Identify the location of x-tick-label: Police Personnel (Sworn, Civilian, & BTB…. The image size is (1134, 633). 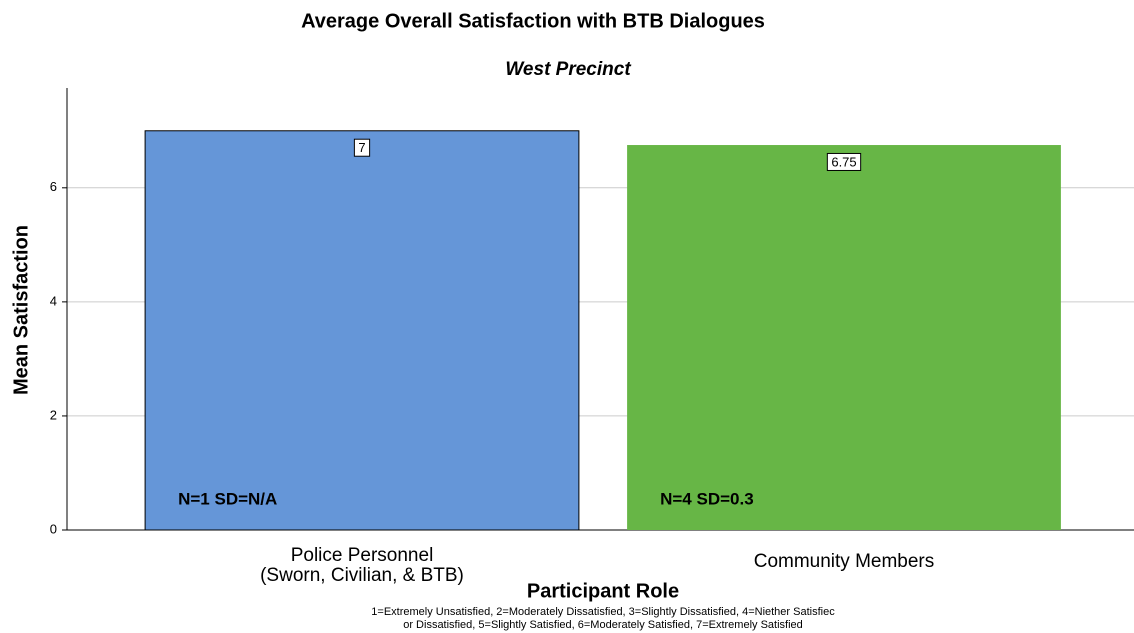
(362, 565).